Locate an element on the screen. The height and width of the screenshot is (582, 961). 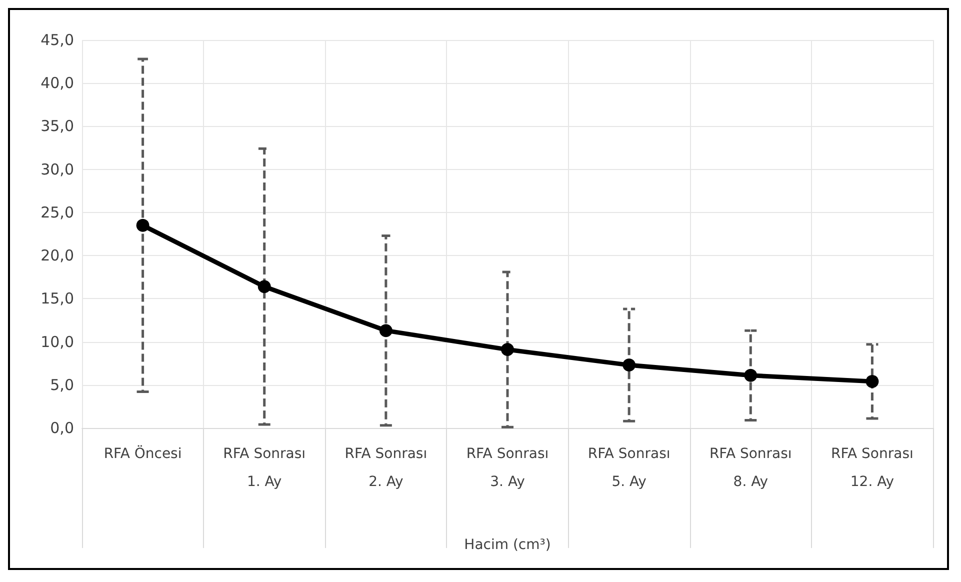
y-tick-label: 15,0 is located at coordinates (57, 299).